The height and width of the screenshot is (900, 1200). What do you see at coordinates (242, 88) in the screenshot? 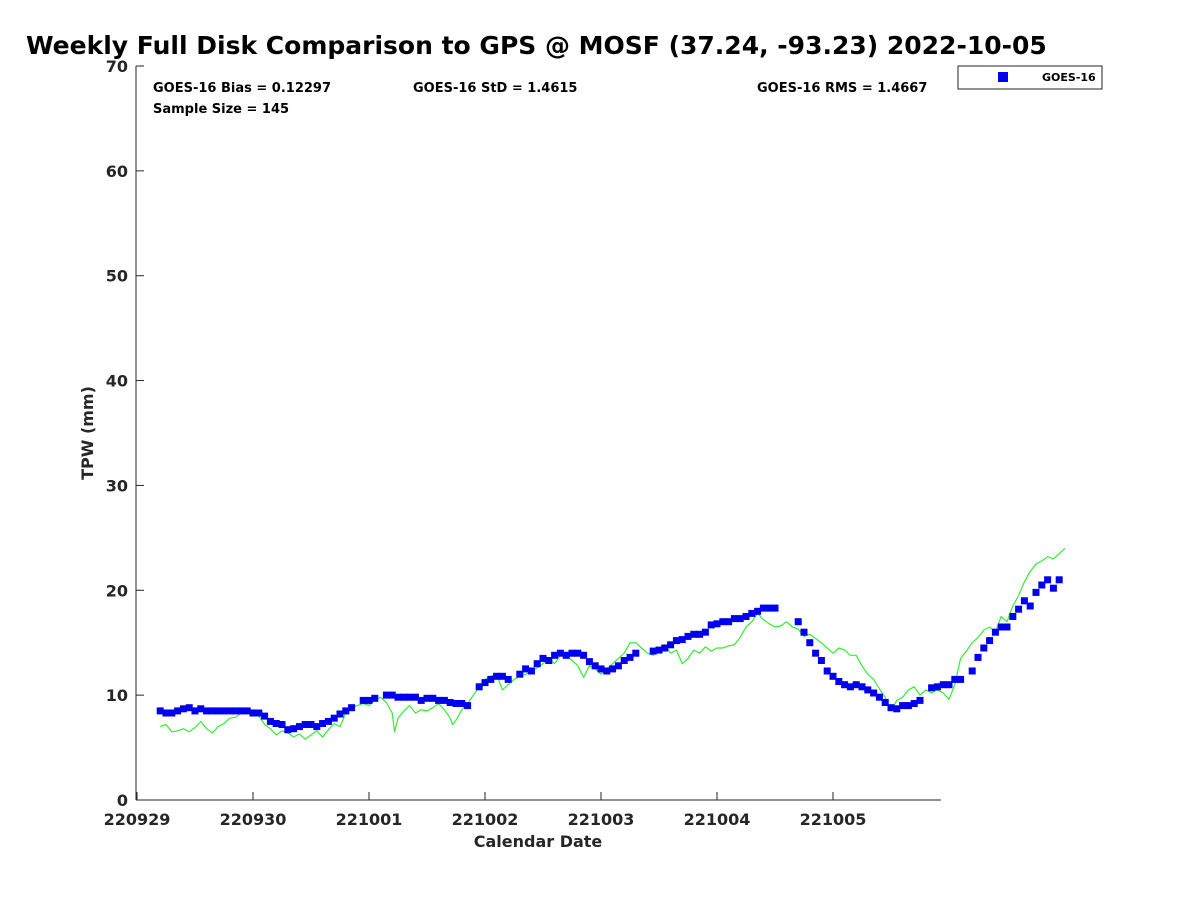
I see `stat-bias: GOES-16 Bias = 0.12297` at bounding box center [242, 88].